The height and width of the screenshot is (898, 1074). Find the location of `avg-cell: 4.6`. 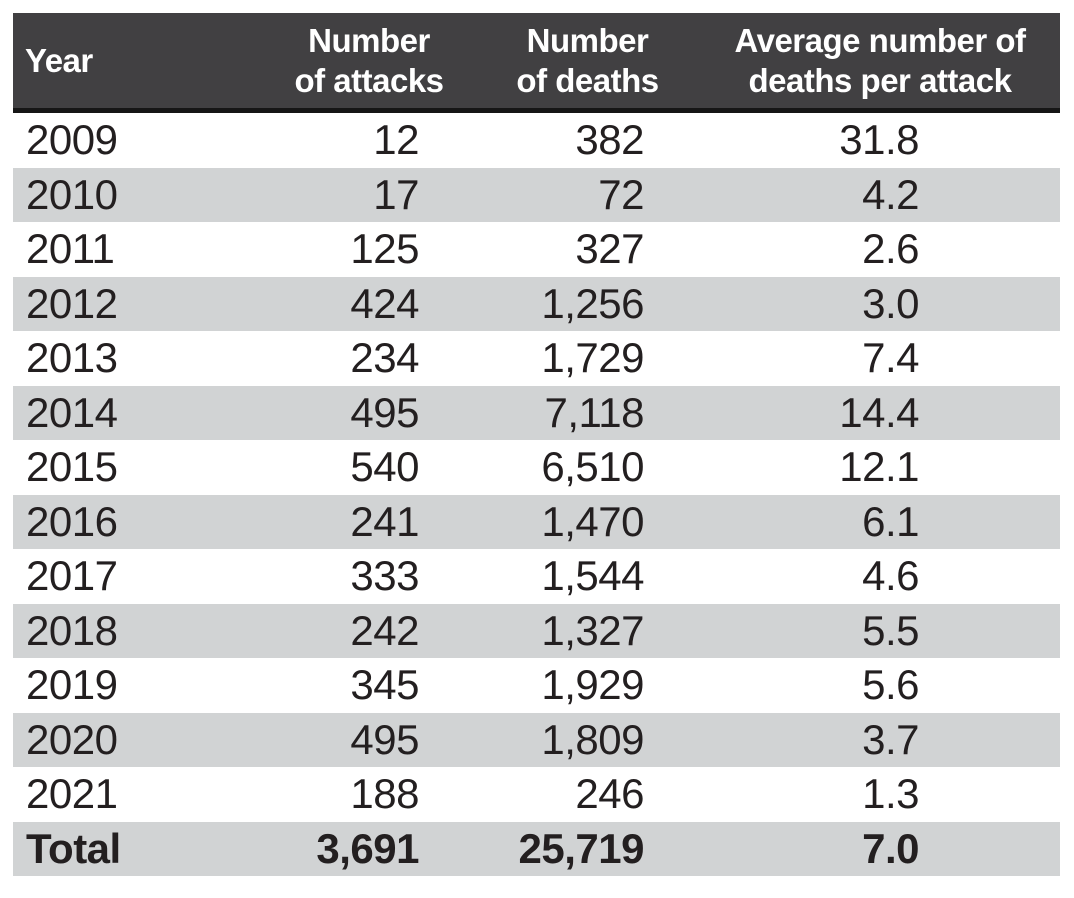

avg-cell: 4.6 is located at coordinates (890, 576).